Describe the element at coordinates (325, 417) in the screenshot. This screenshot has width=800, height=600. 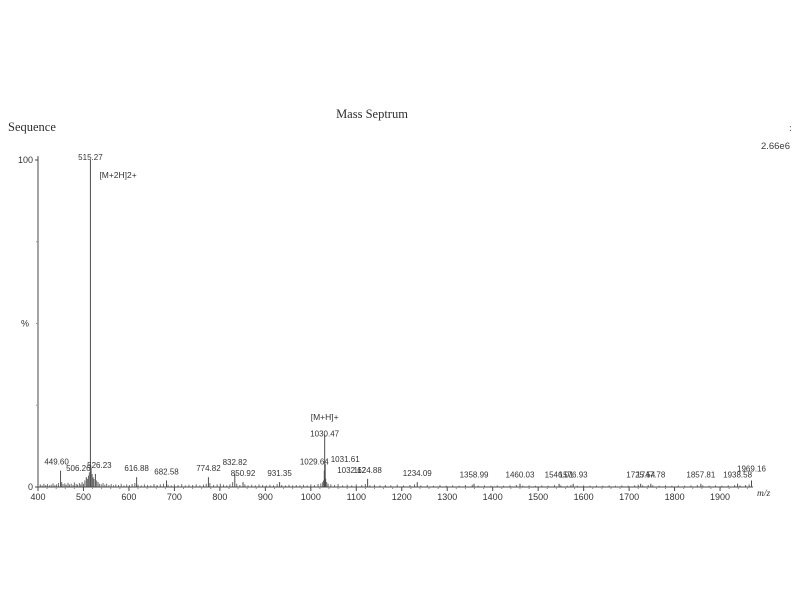
I see `peak-annotation: [M+H]+` at that location.